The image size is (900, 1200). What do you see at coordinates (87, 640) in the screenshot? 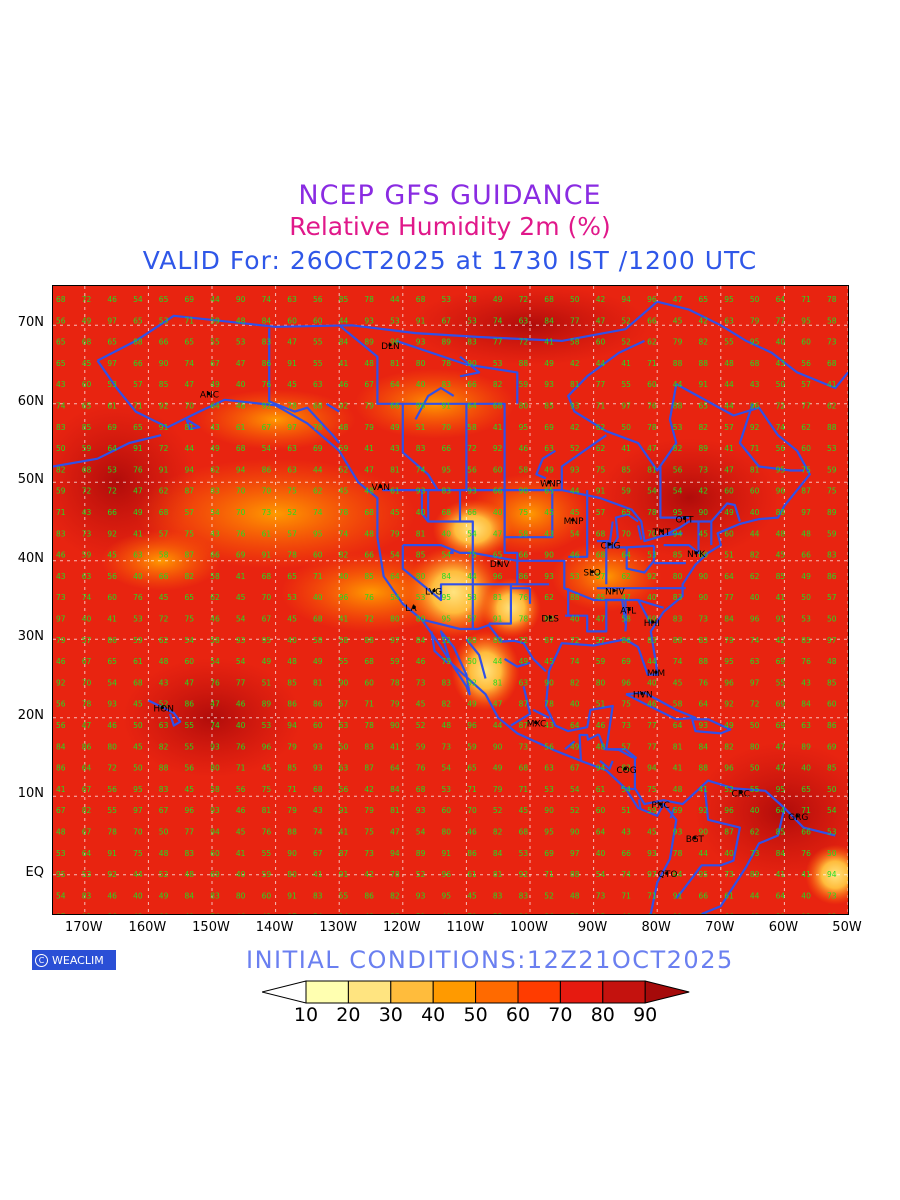
I see `grid-value-texture: 57` at bounding box center [87, 640].